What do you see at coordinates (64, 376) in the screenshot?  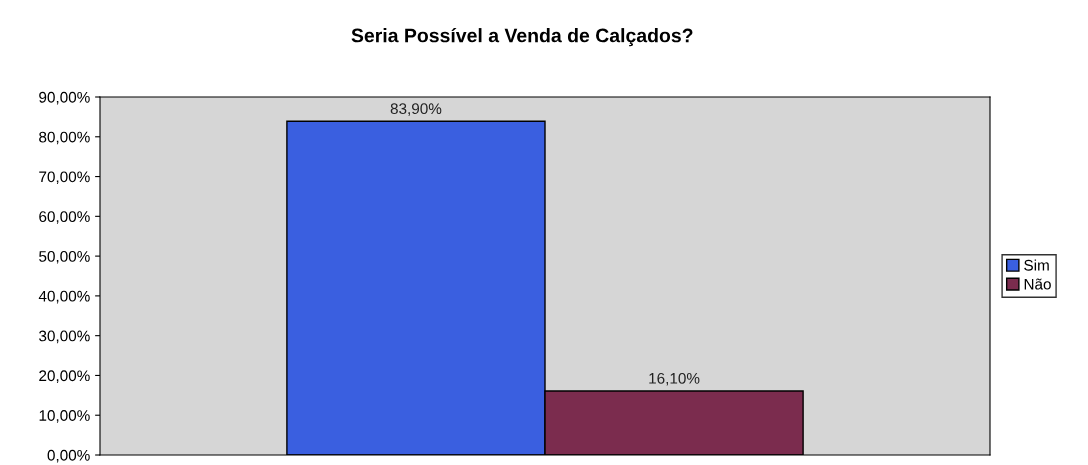 I see `y-tick-label: 20,00%` at bounding box center [64, 376].